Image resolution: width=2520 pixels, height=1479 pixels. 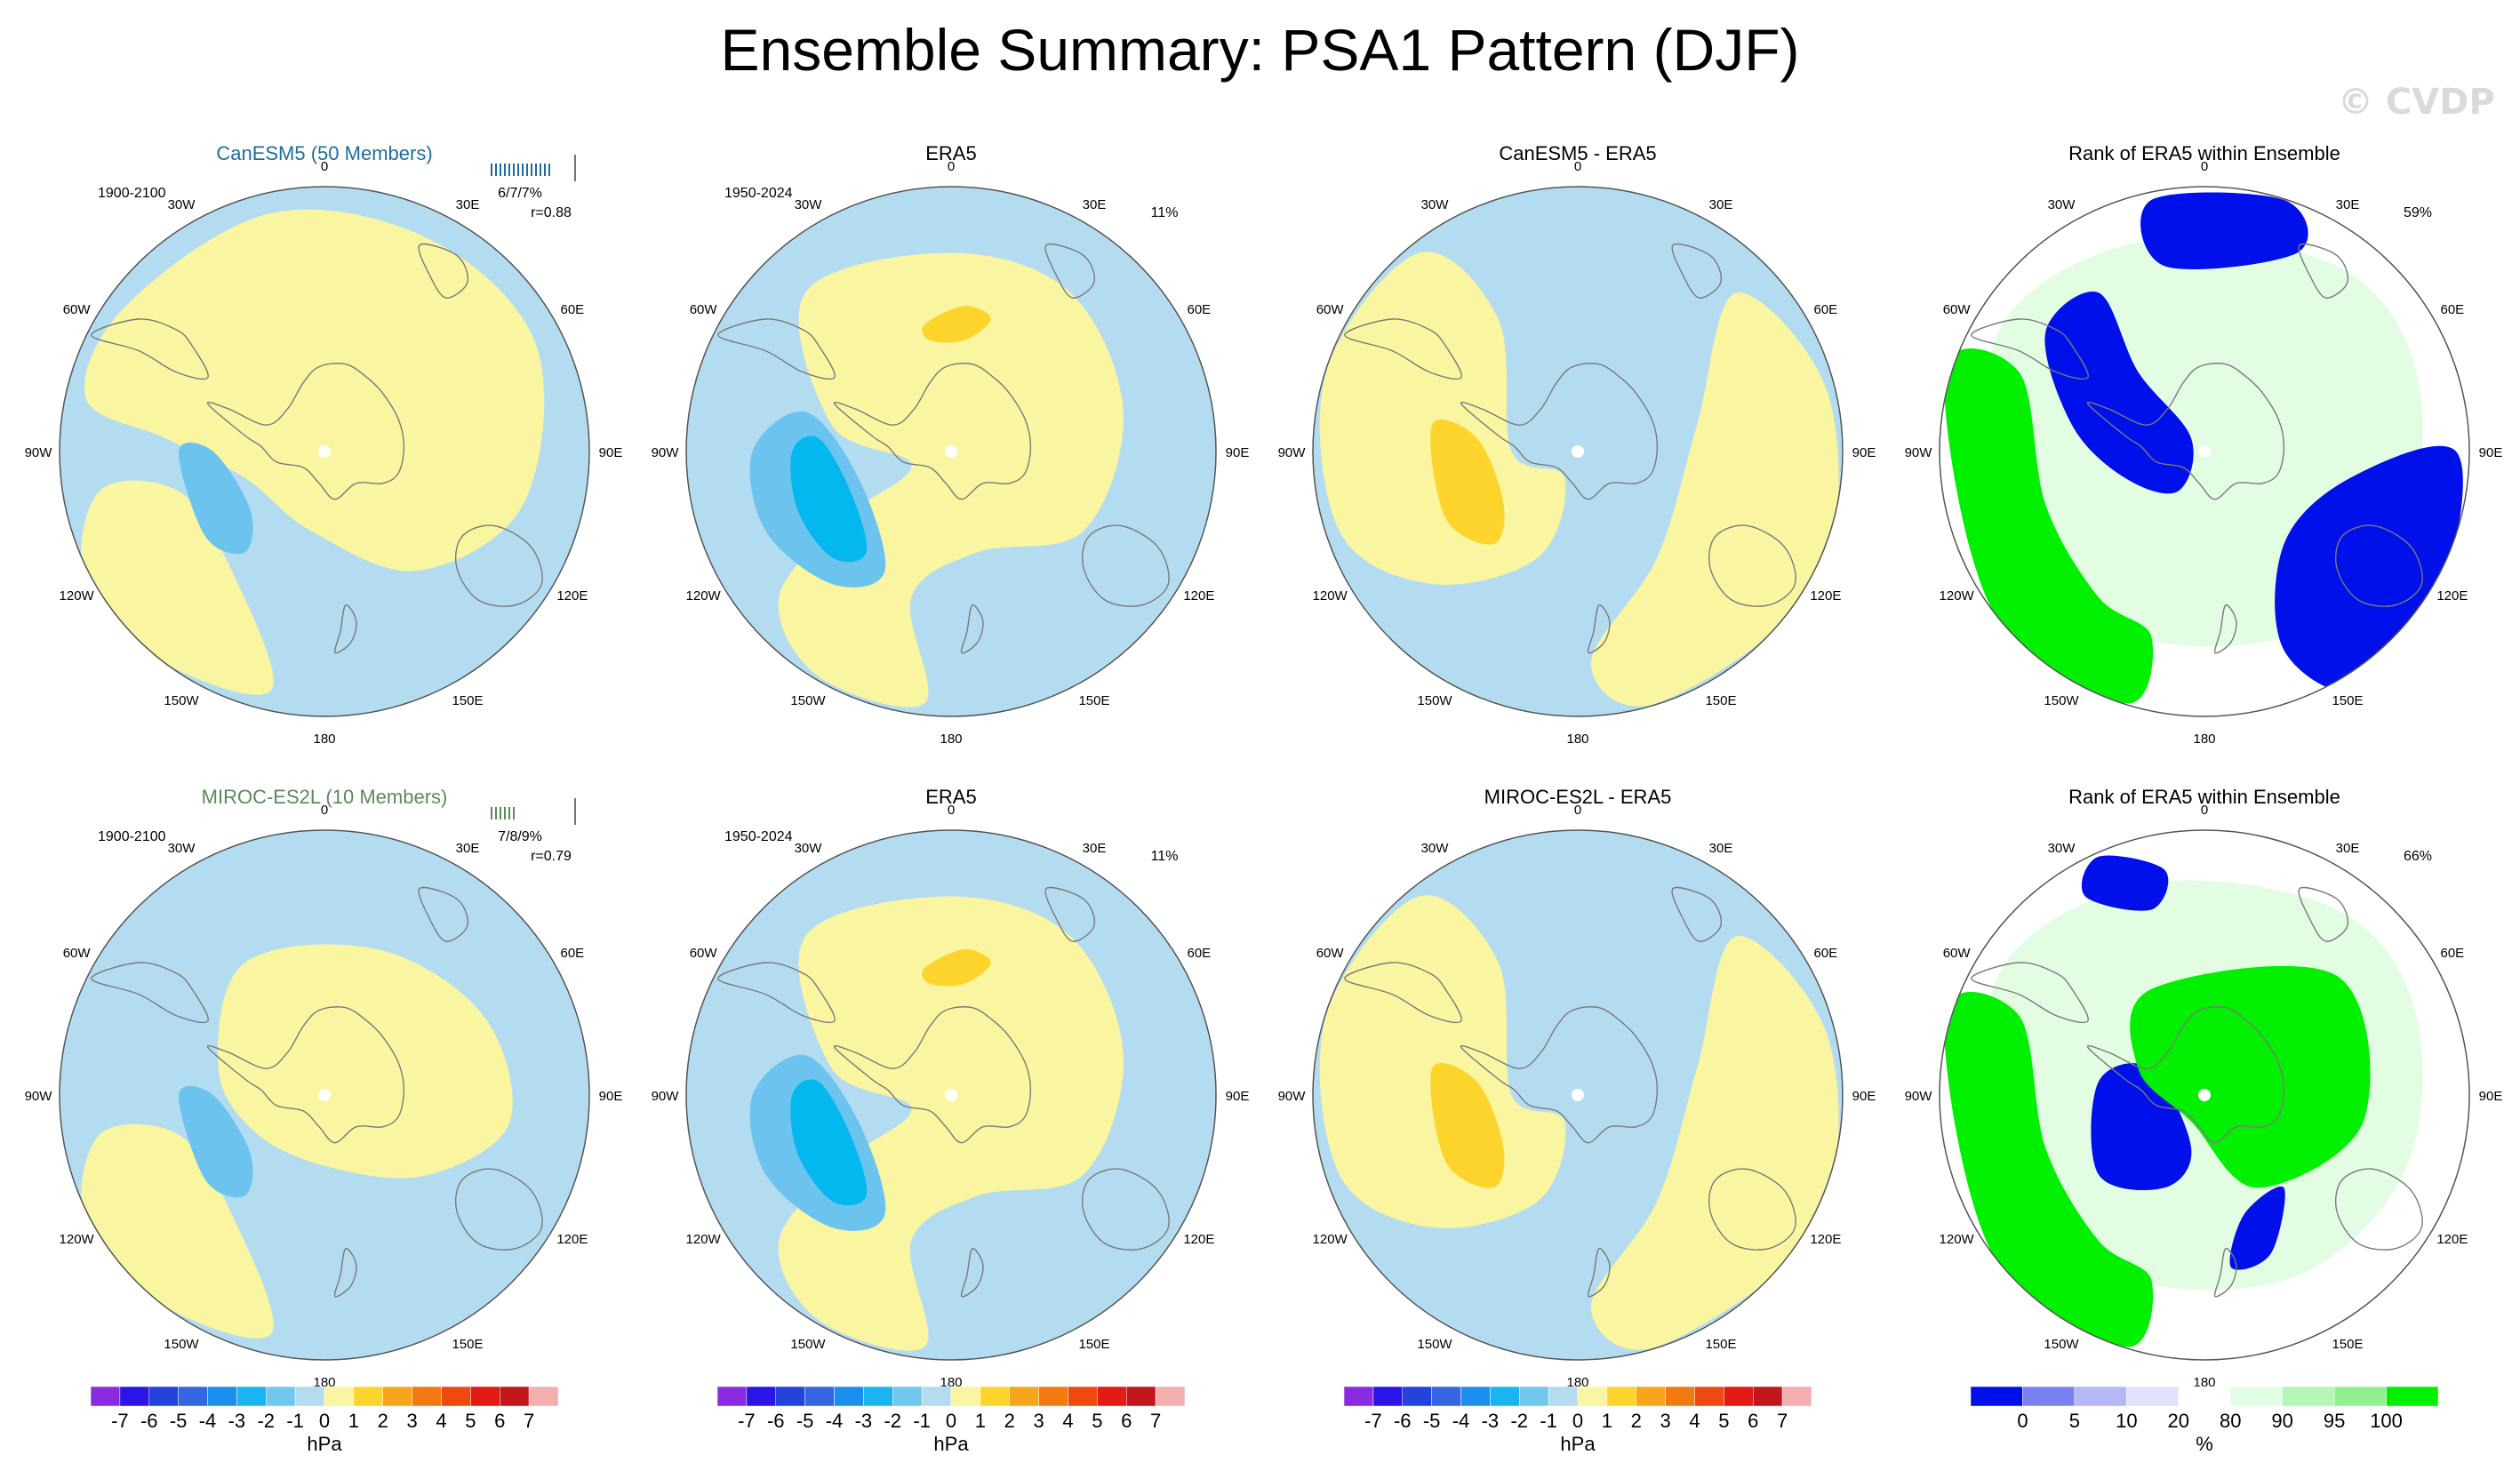 I want to click on colorbar-label: -6, so click(x=149, y=1421).